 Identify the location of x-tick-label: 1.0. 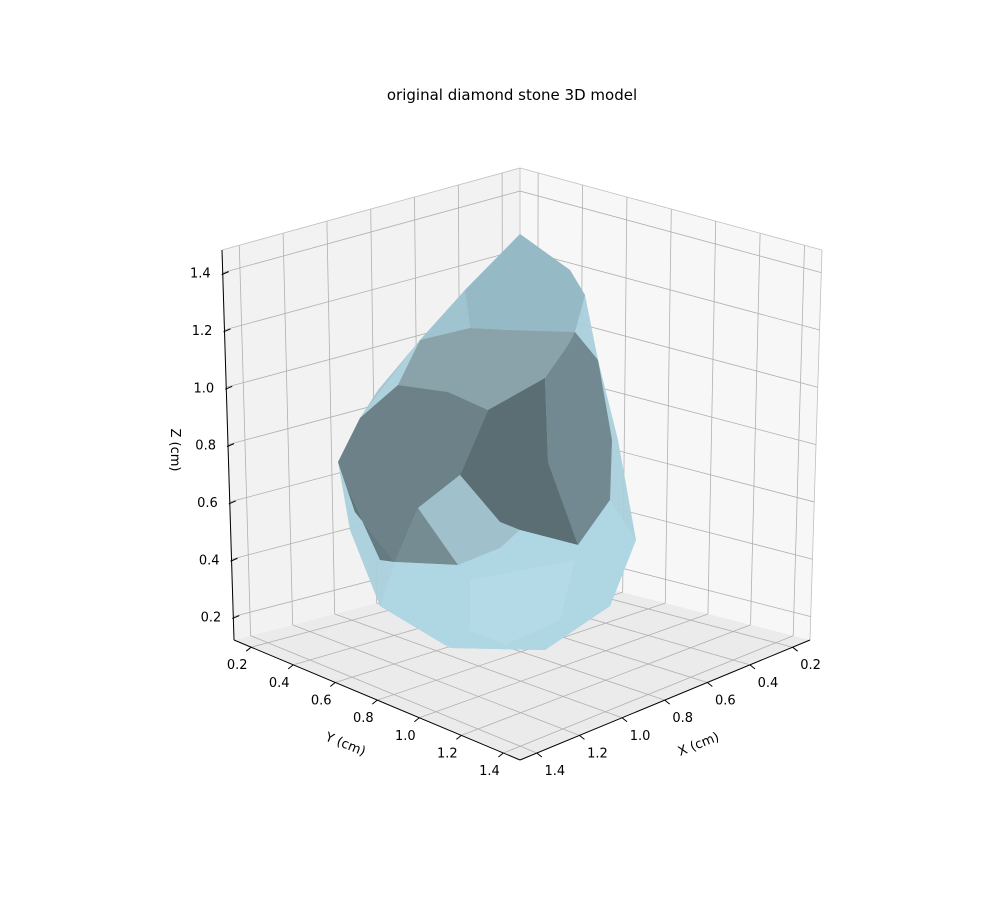
(640, 736).